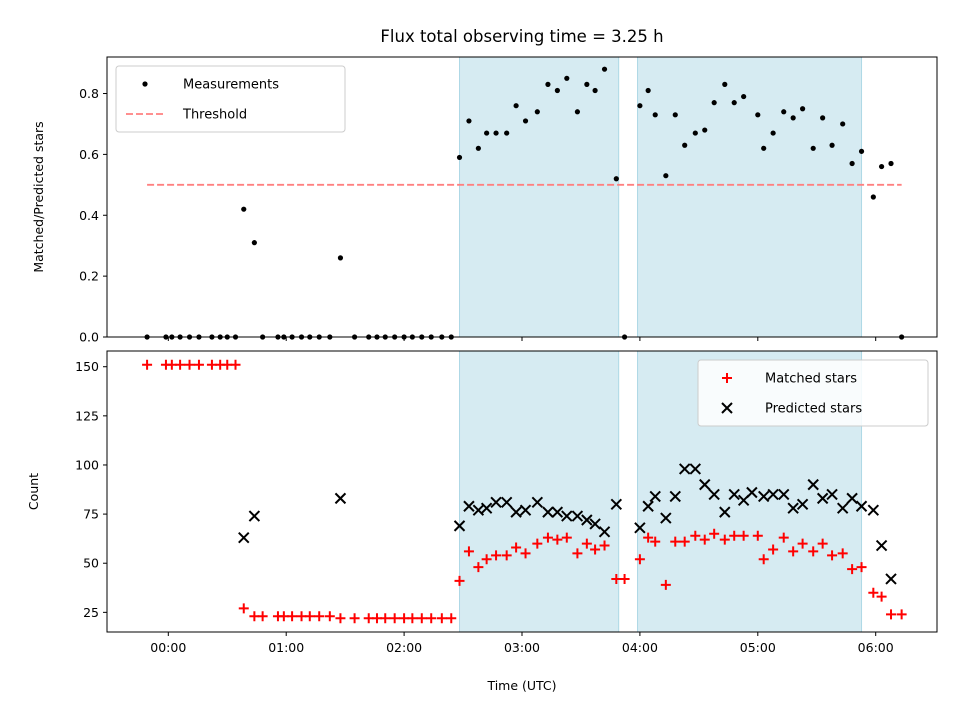 Image resolution: width=960 pixels, height=720 pixels. Describe the element at coordinates (87, 464) in the screenshot. I see `y-tick-label: 100` at that location.